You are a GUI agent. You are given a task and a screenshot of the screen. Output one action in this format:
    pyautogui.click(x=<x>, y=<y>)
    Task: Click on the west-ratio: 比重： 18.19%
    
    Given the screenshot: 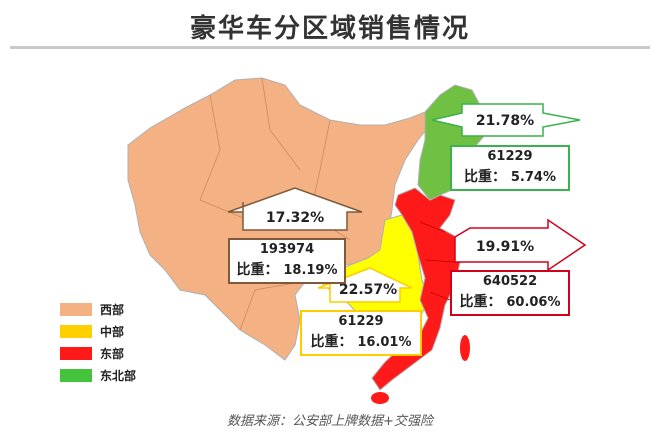 What is the action you would take?
    pyautogui.click(x=287, y=270)
    